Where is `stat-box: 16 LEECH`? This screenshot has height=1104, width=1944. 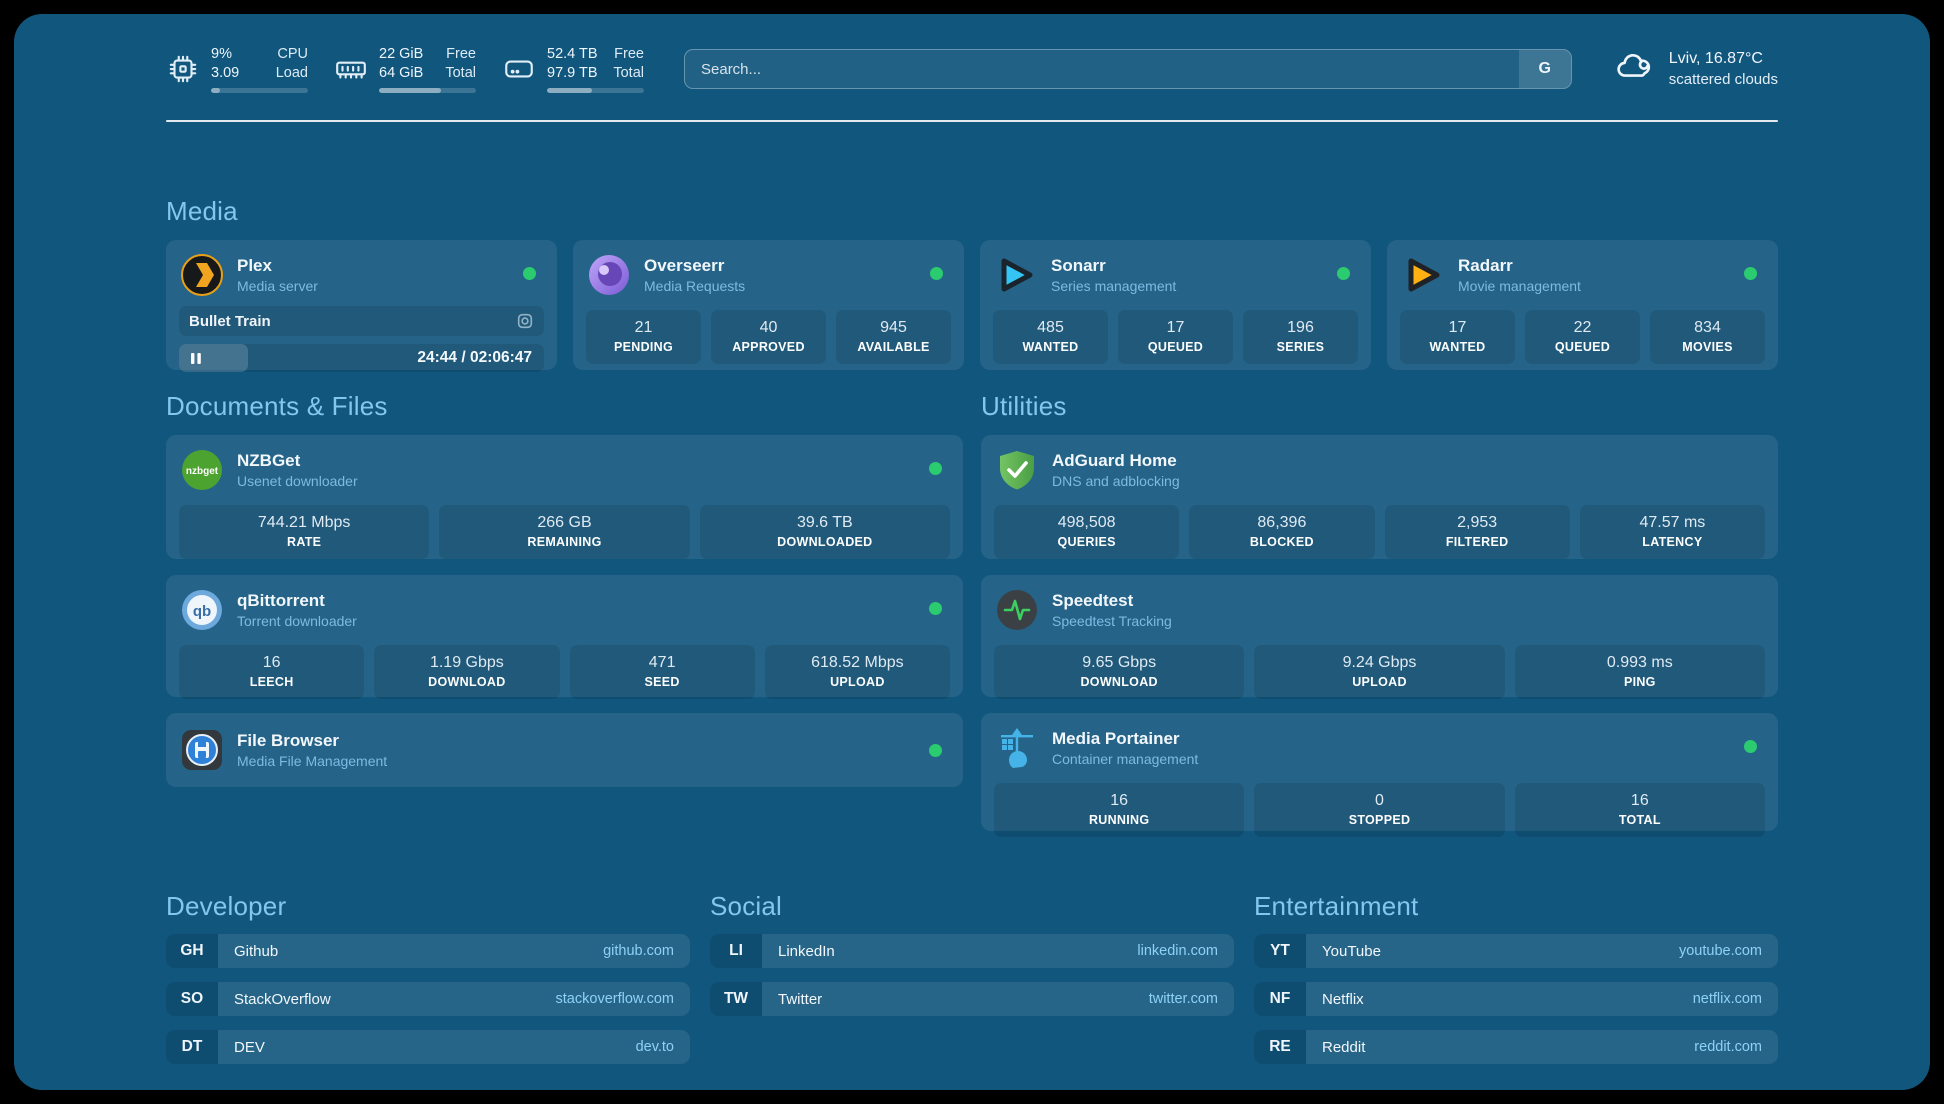
stat-box: 16 LEECH is located at coordinates (272, 672).